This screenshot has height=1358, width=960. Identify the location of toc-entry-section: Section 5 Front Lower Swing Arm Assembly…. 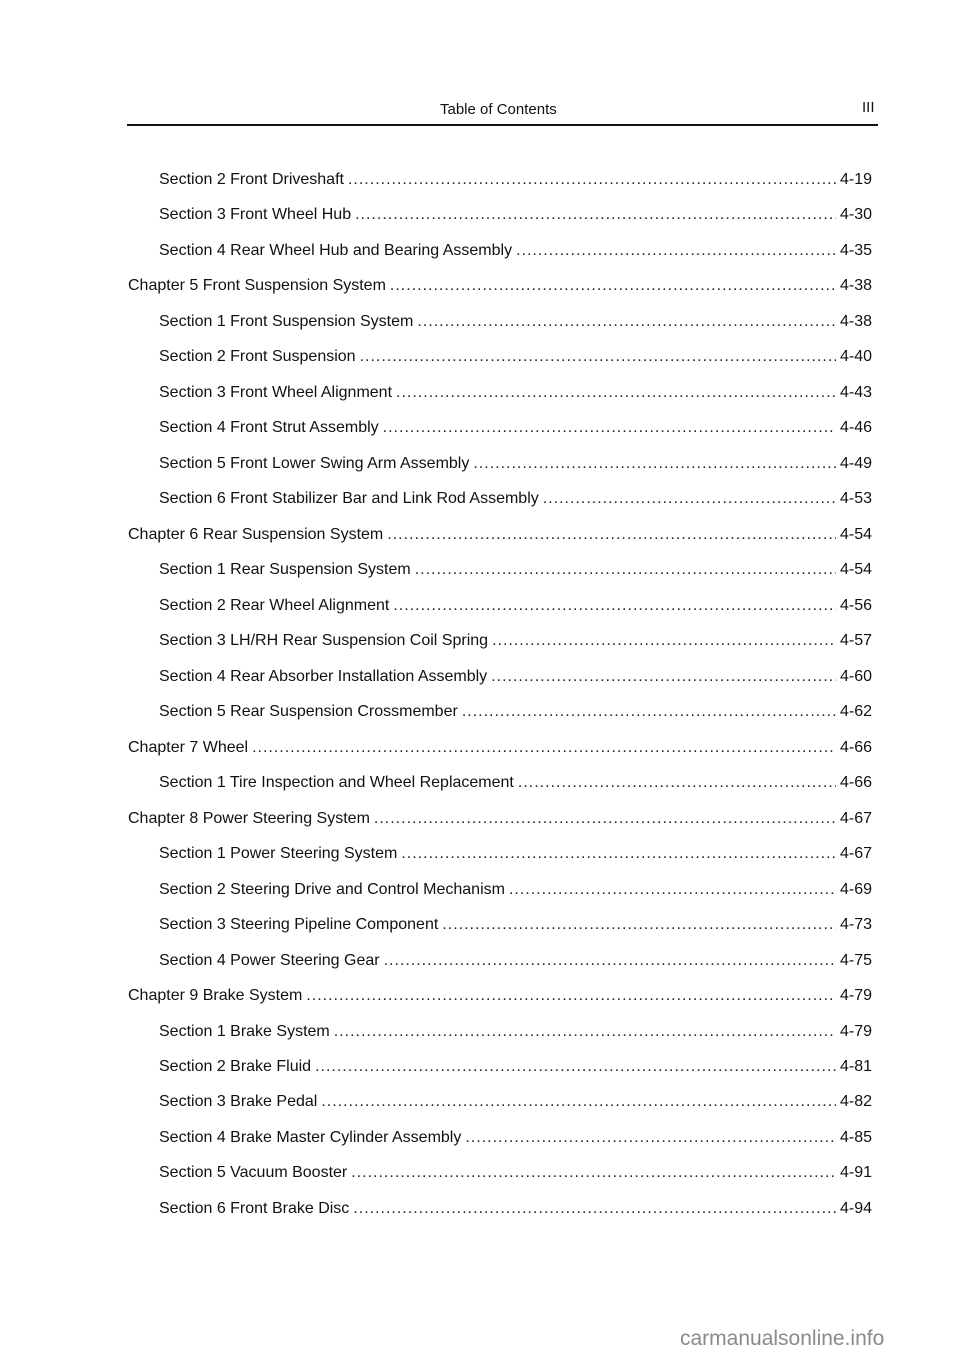
(515, 466).